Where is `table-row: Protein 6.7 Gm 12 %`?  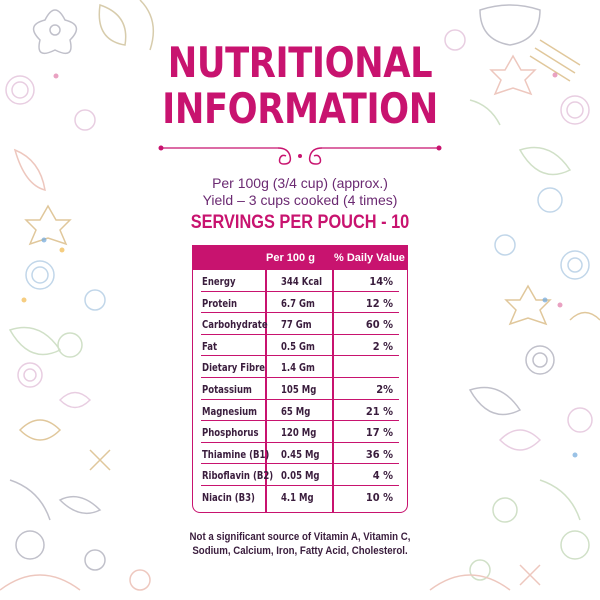 table-row: Protein 6.7 Gm 12 % is located at coordinates (300, 303).